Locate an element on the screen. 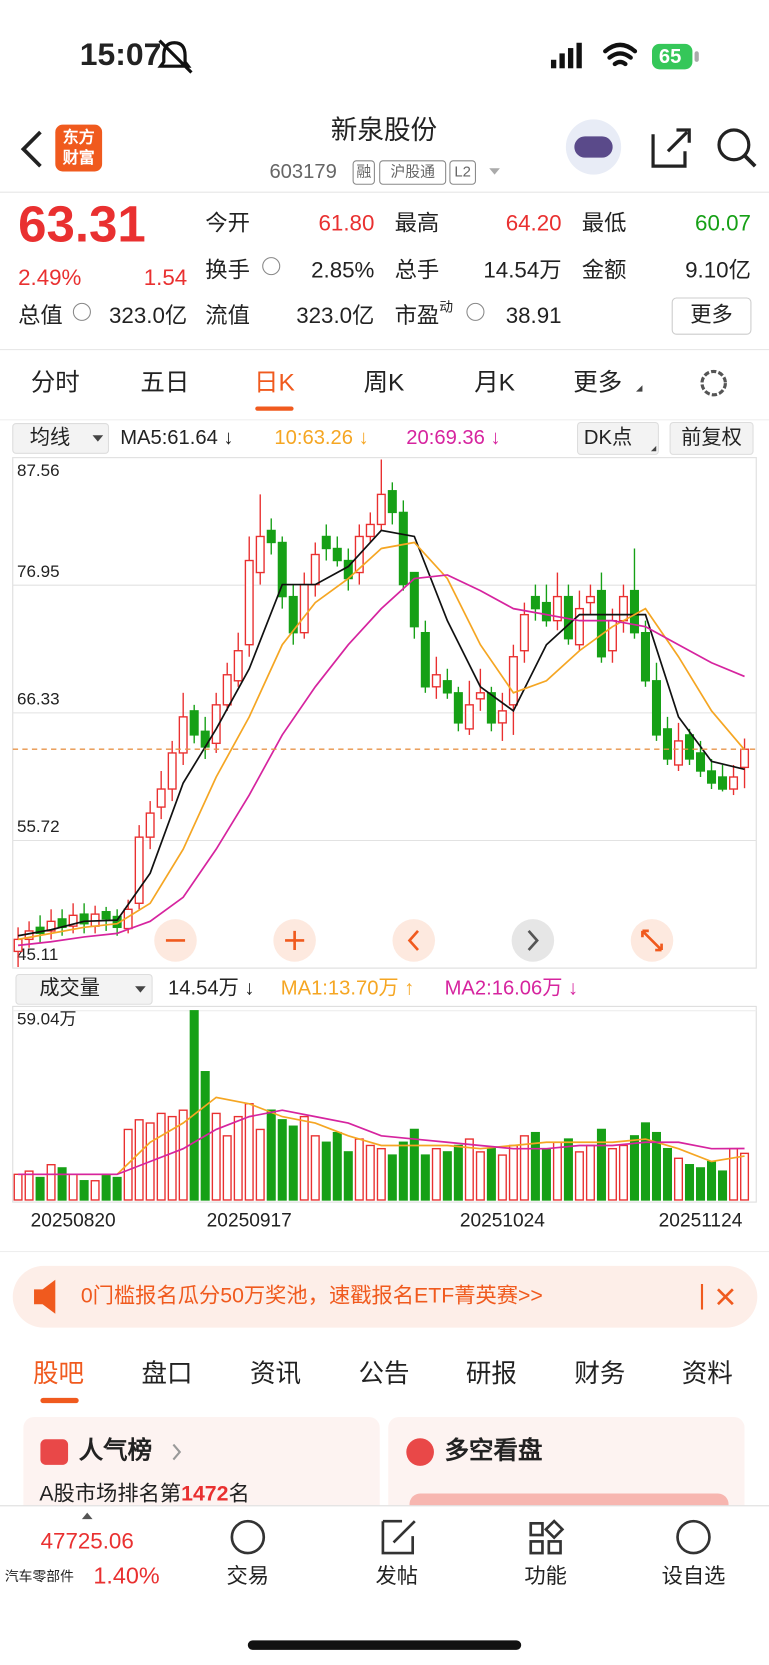  close-banner is located at coordinates (725, 1297).